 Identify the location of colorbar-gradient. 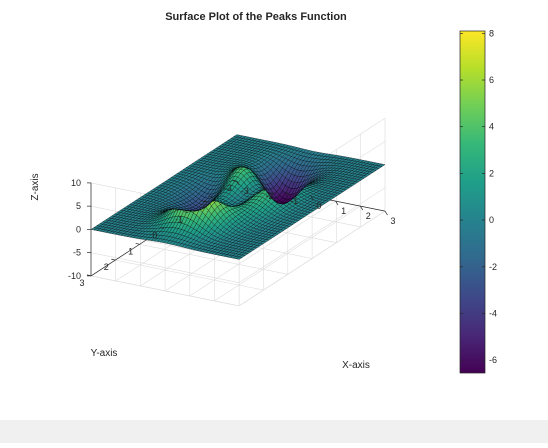
(472, 202).